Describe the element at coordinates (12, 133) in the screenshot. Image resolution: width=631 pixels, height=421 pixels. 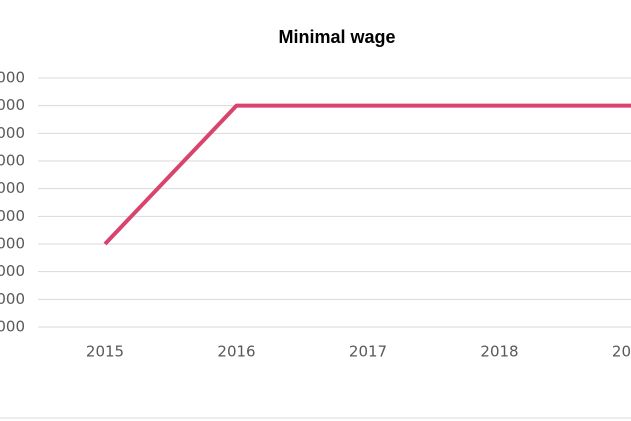
I see `y-tick-label: 8000` at that location.